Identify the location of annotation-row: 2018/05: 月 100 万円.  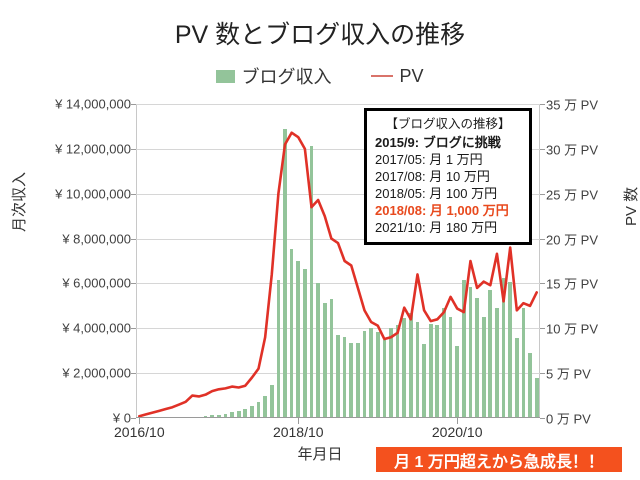
(436, 193).